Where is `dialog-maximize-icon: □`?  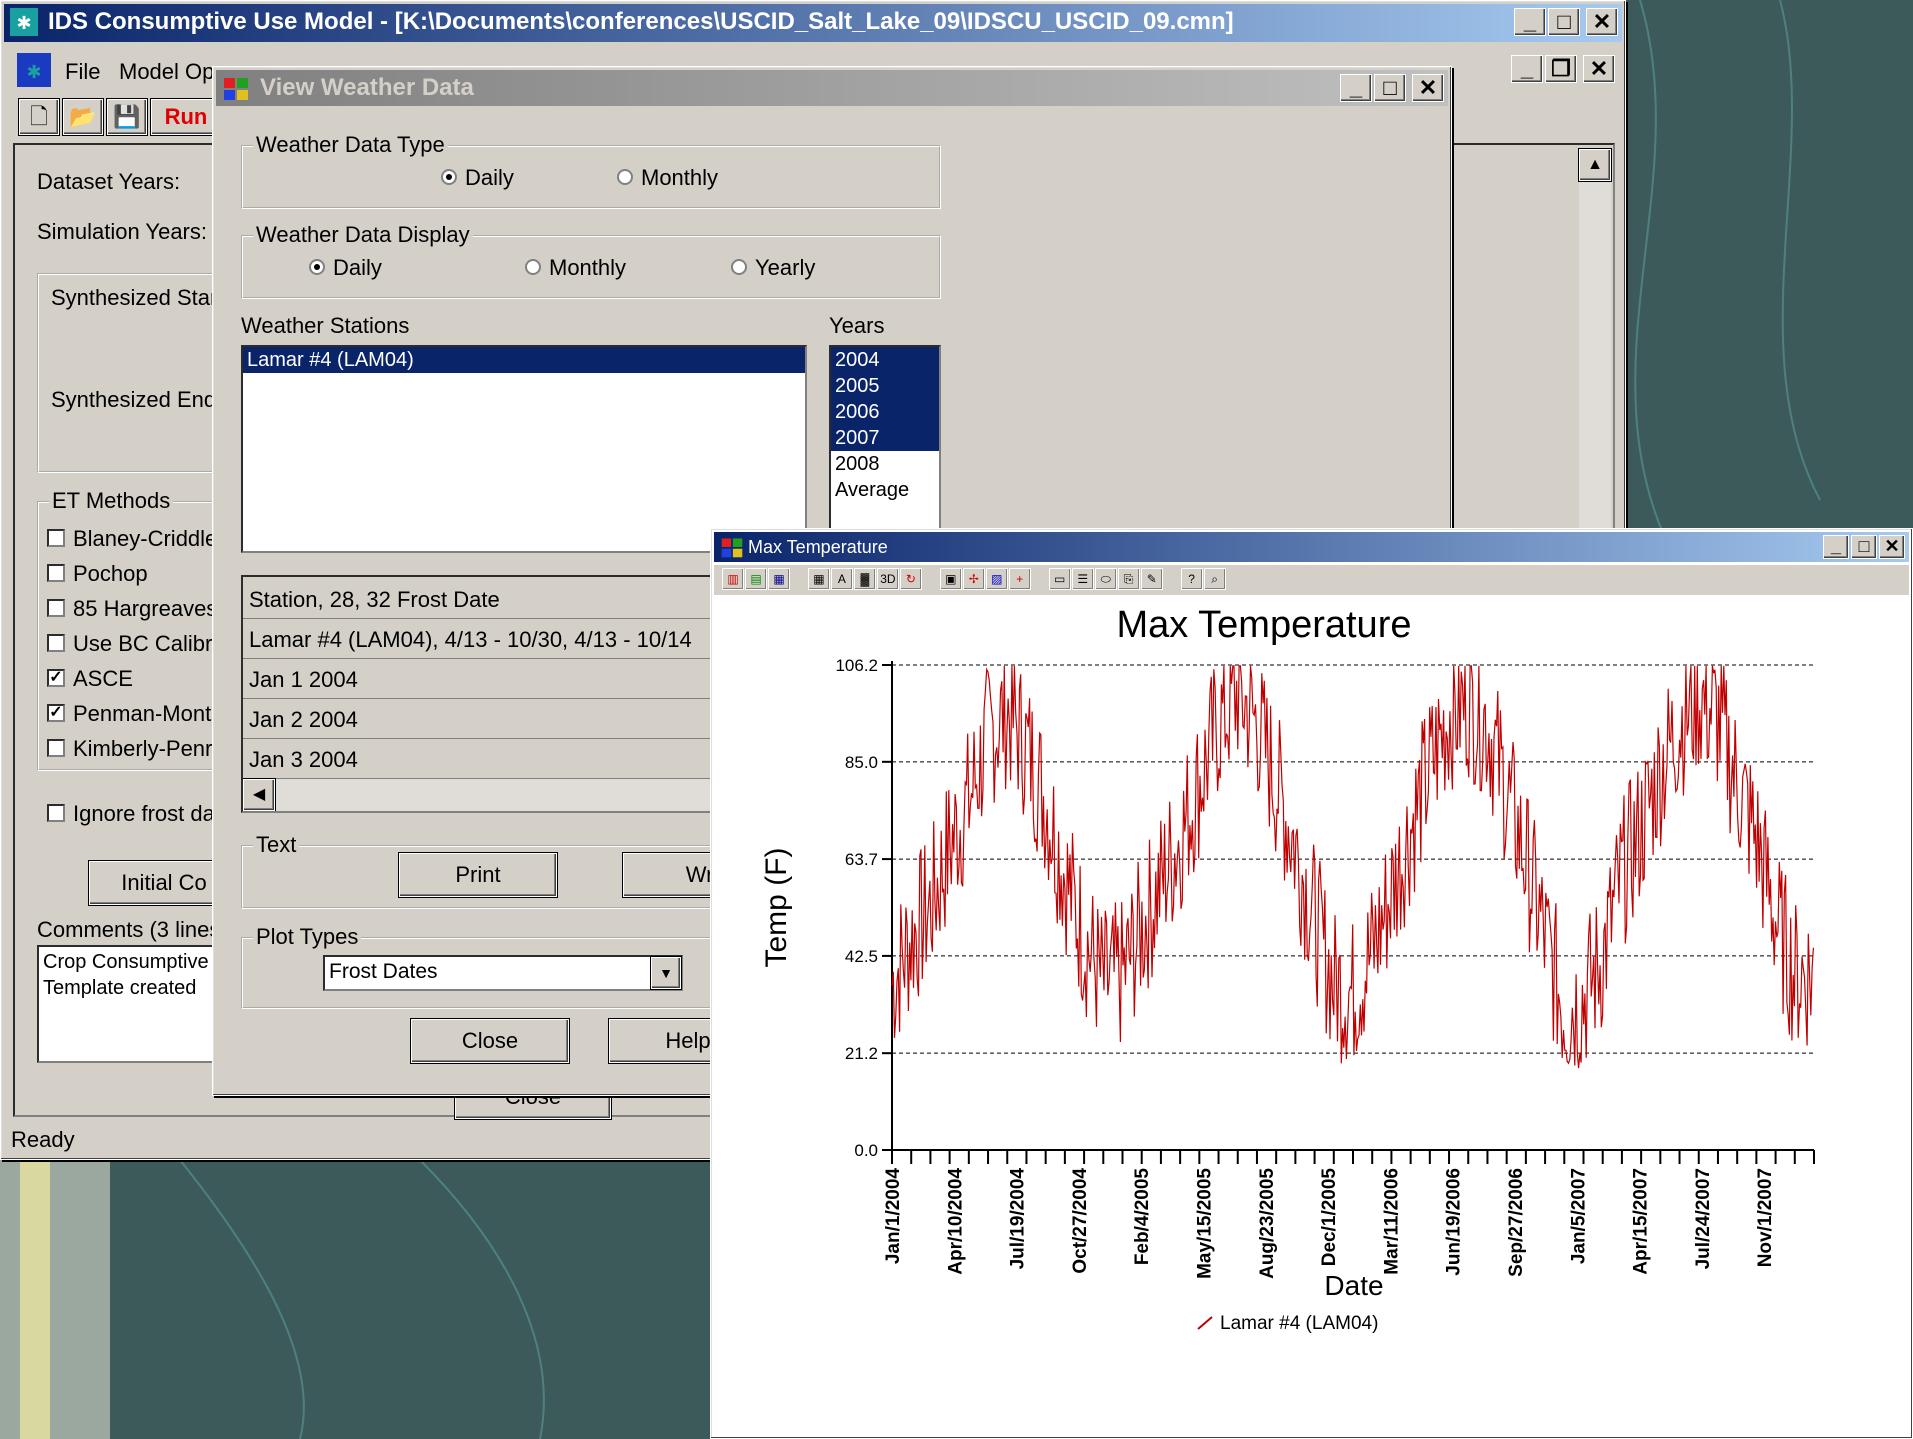 dialog-maximize-icon: □ is located at coordinates (1390, 88).